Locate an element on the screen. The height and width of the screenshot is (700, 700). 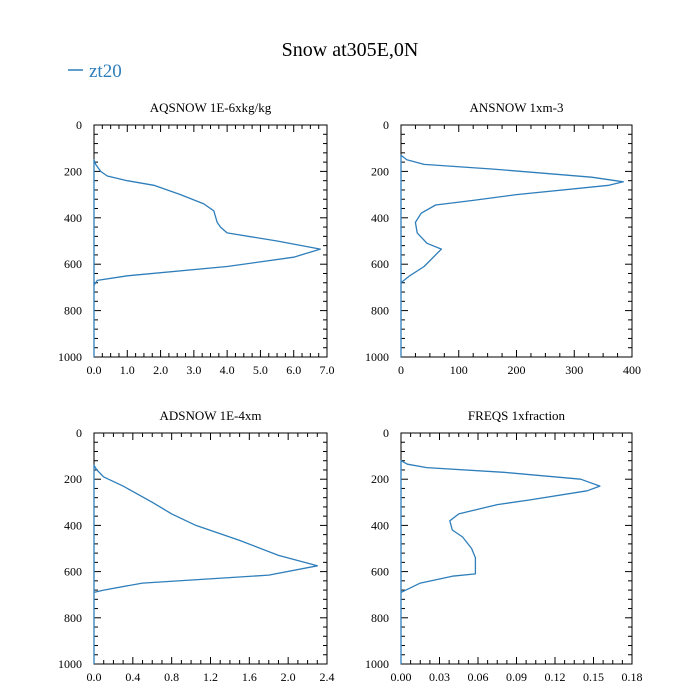
x-tick-label: 300 is located at coordinates (574, 370).